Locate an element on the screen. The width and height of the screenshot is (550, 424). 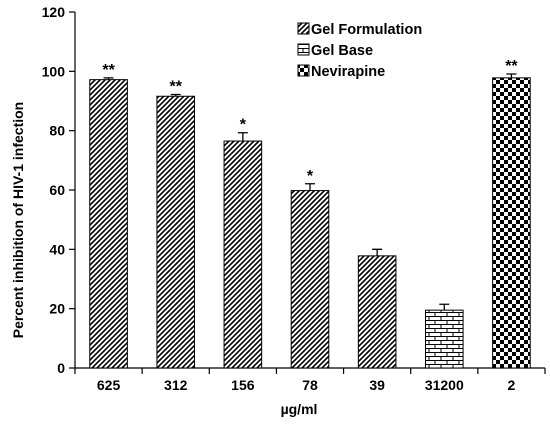
y-tick-label: 80 is located at coordinates (57, 131).